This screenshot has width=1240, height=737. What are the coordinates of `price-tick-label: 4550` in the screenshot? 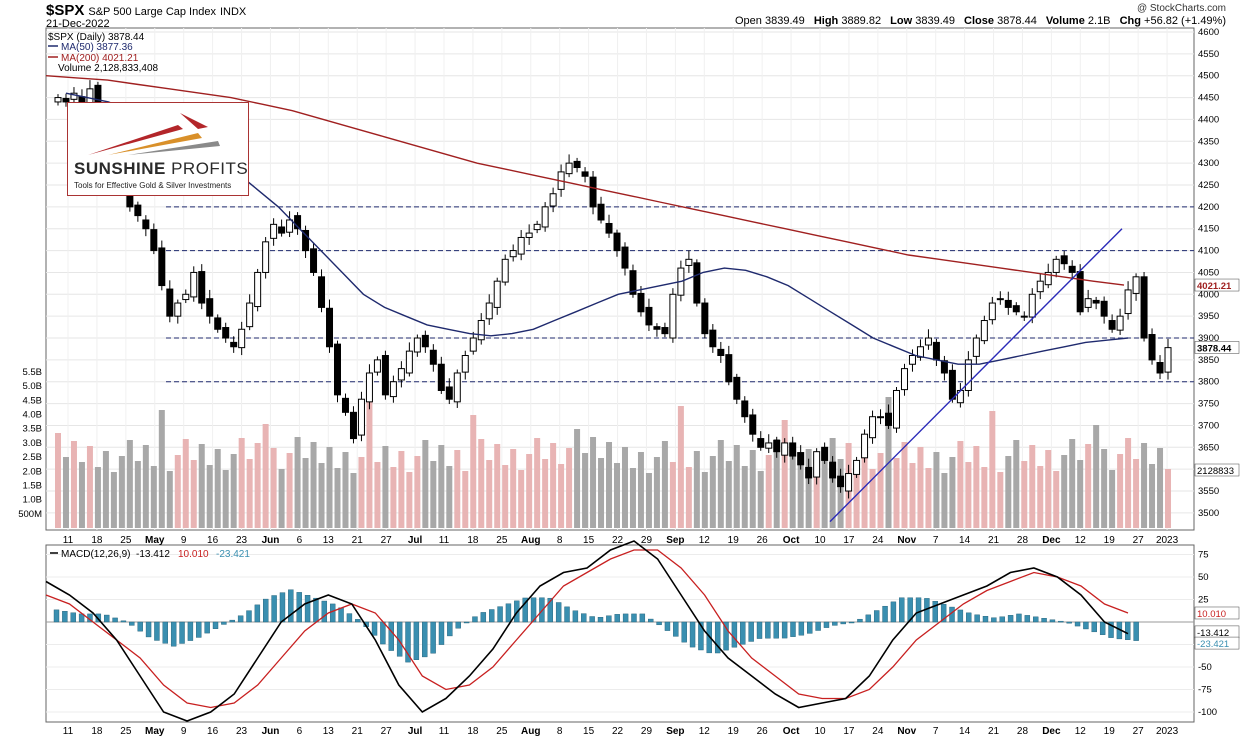 It's located at (1208, 54).